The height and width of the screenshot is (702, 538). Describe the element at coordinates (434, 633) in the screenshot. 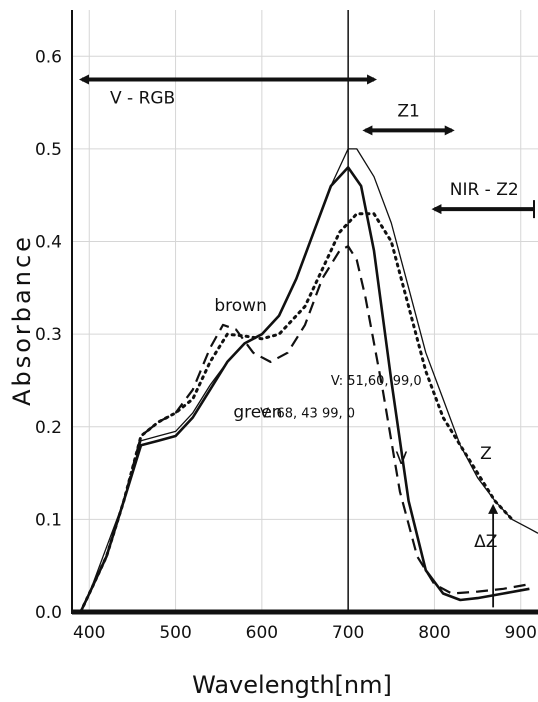

I see `x-tick-label: 800` at that location.